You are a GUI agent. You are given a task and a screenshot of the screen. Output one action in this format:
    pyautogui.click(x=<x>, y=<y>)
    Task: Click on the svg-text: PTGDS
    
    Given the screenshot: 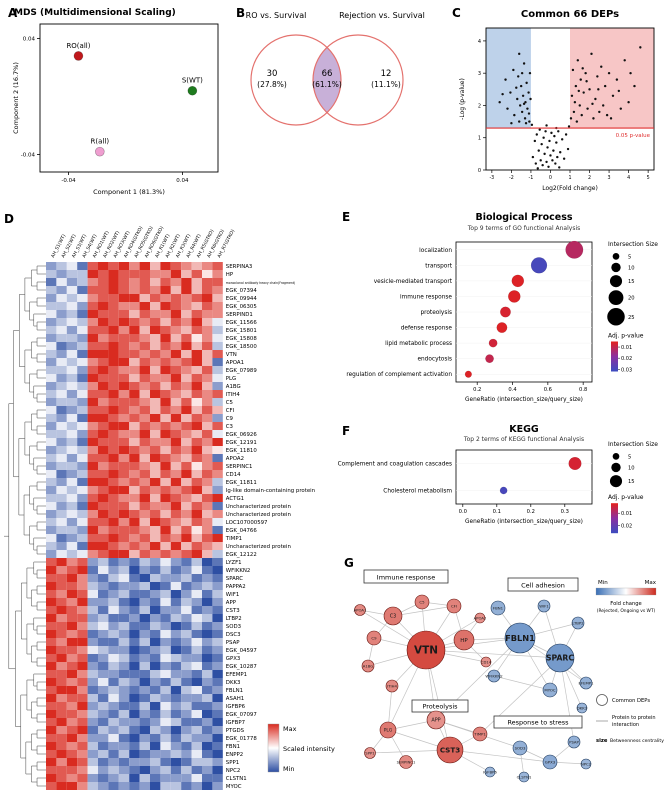 What is the action you would take?
    pyautogui.click(x=235, y=731)
    